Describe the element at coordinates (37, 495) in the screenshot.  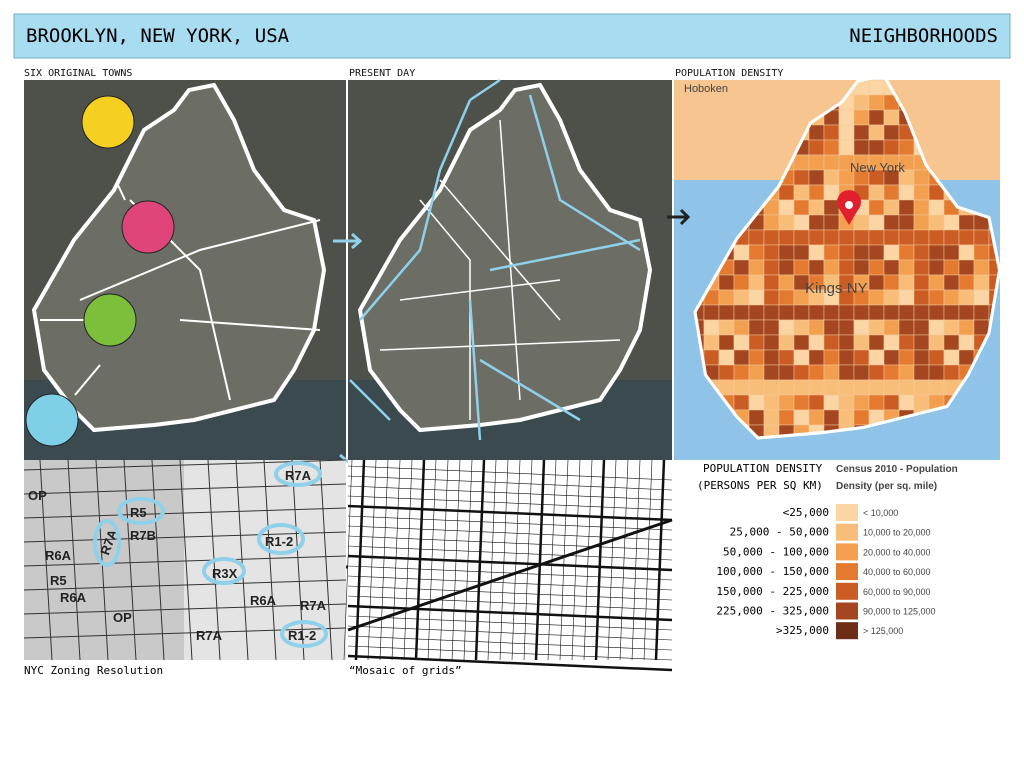
I see `zone-label: OP` at that location.